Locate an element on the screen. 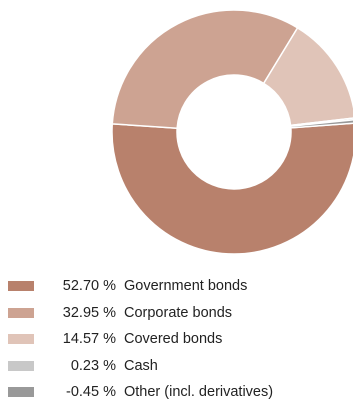 The width and height of the screenshot is (353, 409). legend-item-corporate-bonds: 32.95 % Corporate bonds is located at coordinates (180, 316).